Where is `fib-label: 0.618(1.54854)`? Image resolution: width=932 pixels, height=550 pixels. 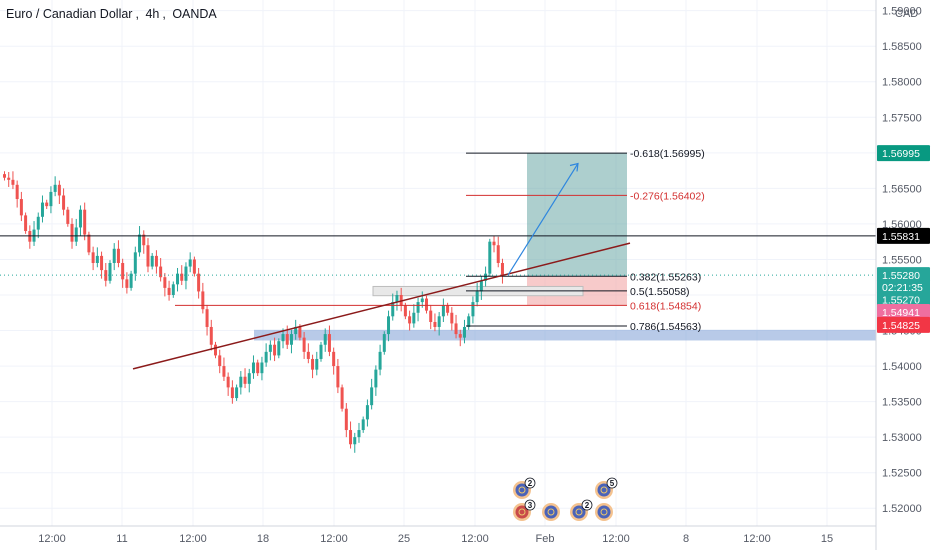
fib-label: 0.618(1.54854) is located at coordinates (665, 306).